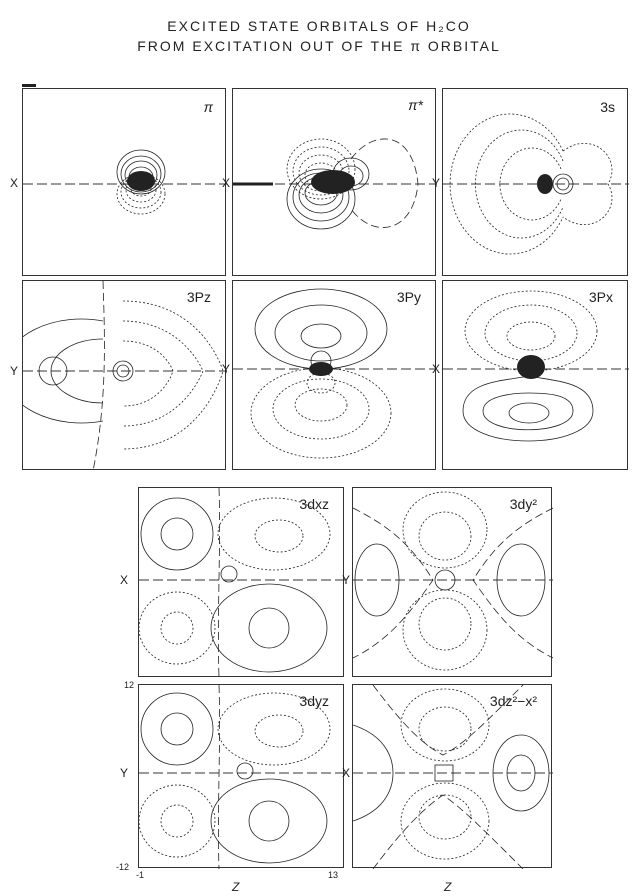 This screenshot has width=638, height=896. Describe the element at coordinates (140, 875) in the screenshot. I see `tick-label-x-left: -1` at that location.